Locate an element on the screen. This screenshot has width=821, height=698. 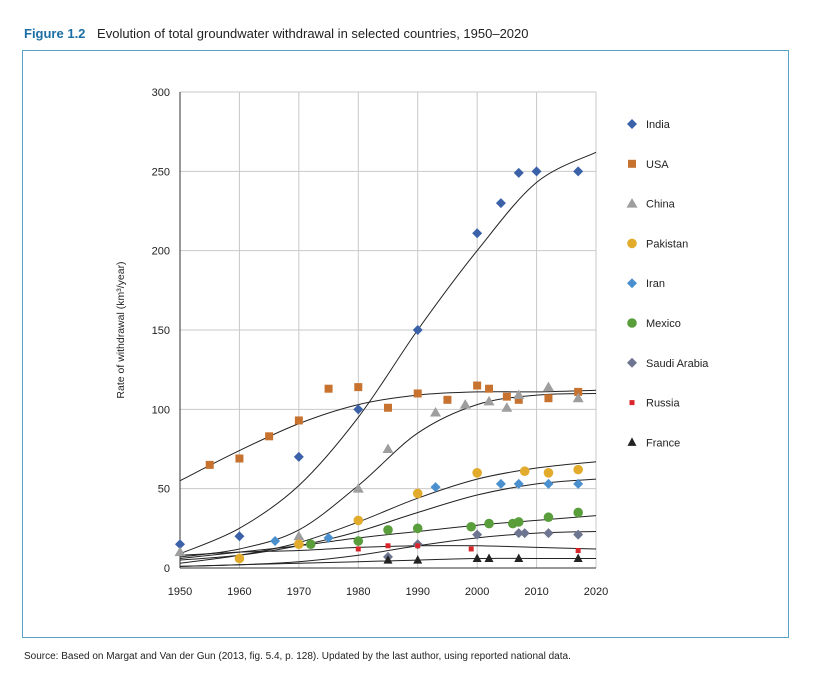
legend-label-saudi-arabia: Saudi Arabia is located at coordinates (677, 364).